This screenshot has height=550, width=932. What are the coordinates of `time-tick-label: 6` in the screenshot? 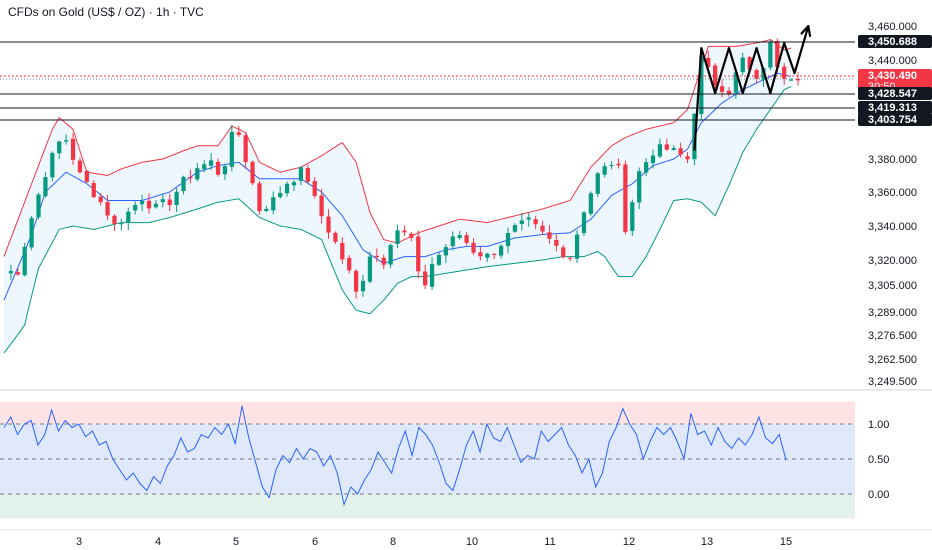 It's located at (315, 542).